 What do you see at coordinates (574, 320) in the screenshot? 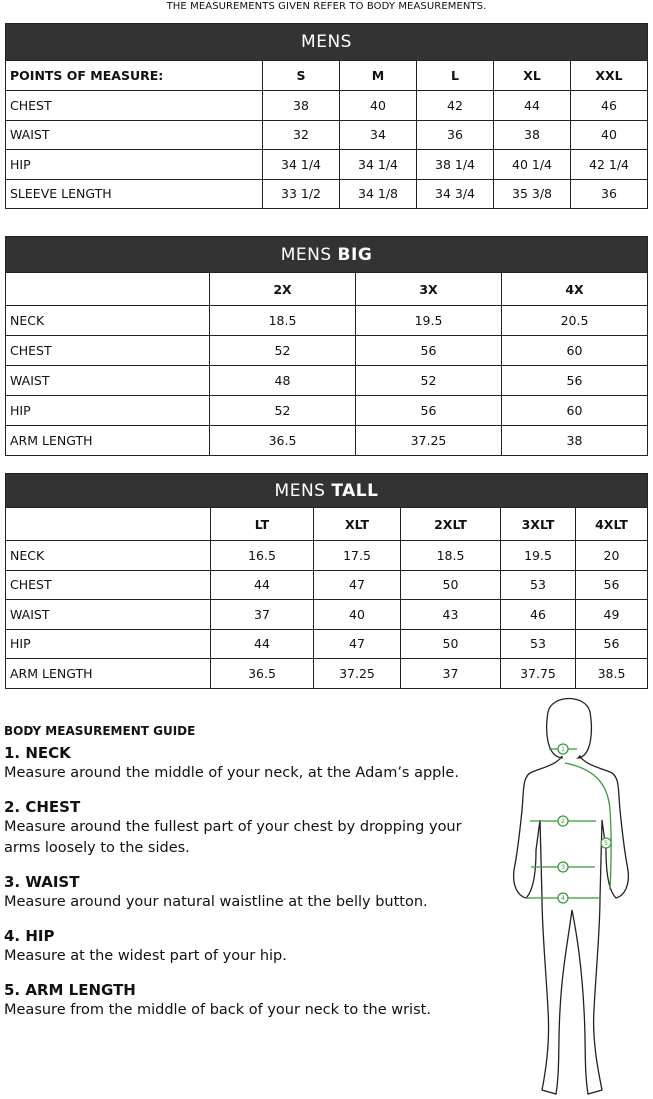
I see `cell: 20.5` at bounding box center [574, 320].